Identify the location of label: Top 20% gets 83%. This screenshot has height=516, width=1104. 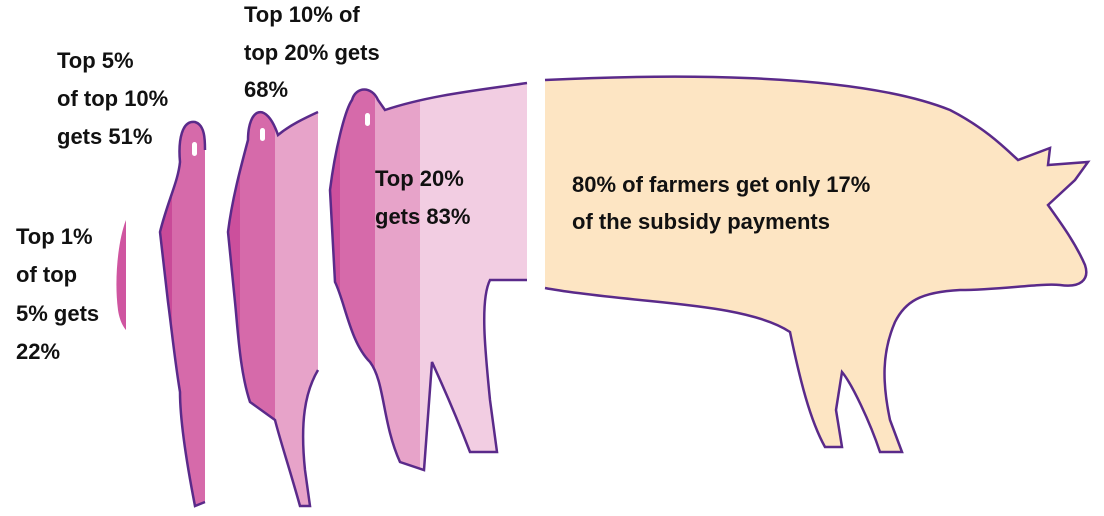
(422, 197).